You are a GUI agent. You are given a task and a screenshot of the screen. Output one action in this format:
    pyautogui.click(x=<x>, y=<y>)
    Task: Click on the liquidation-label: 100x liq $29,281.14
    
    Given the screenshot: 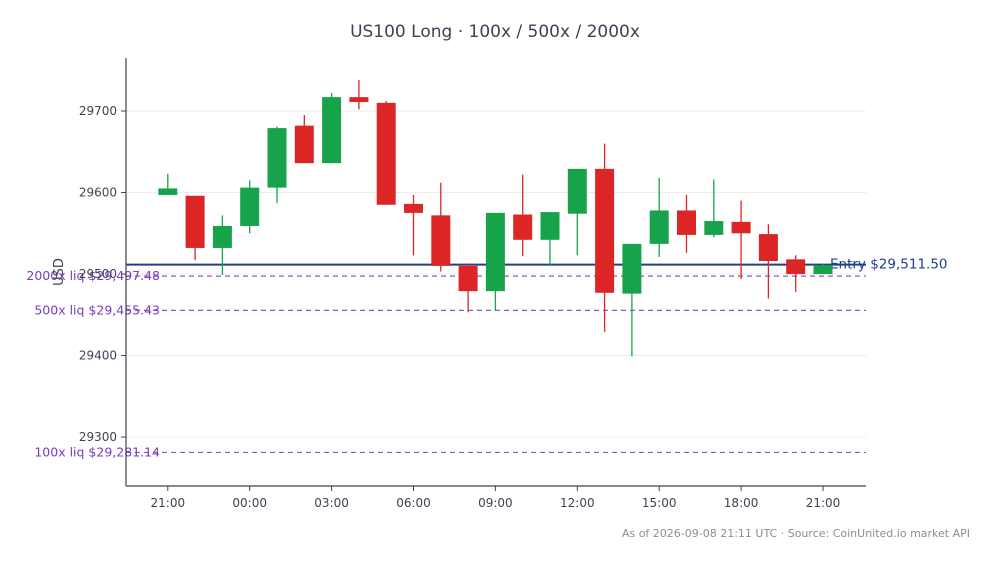 What is the action you would take?
    pyautogui.click(x=97, y=451)
    